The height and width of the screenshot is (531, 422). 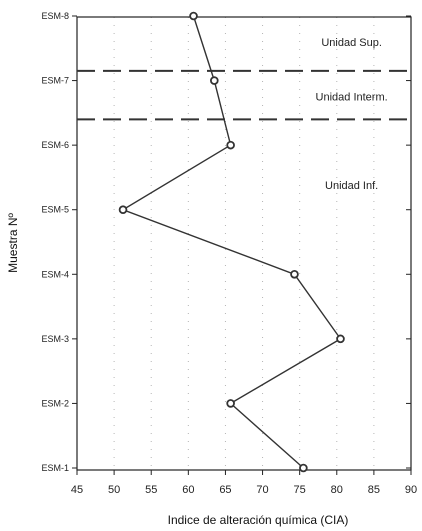 What do you see at coordinates (114, 490) in the screenshot?
I see `x-tick-label: 50` at bounding box center [114, 490].